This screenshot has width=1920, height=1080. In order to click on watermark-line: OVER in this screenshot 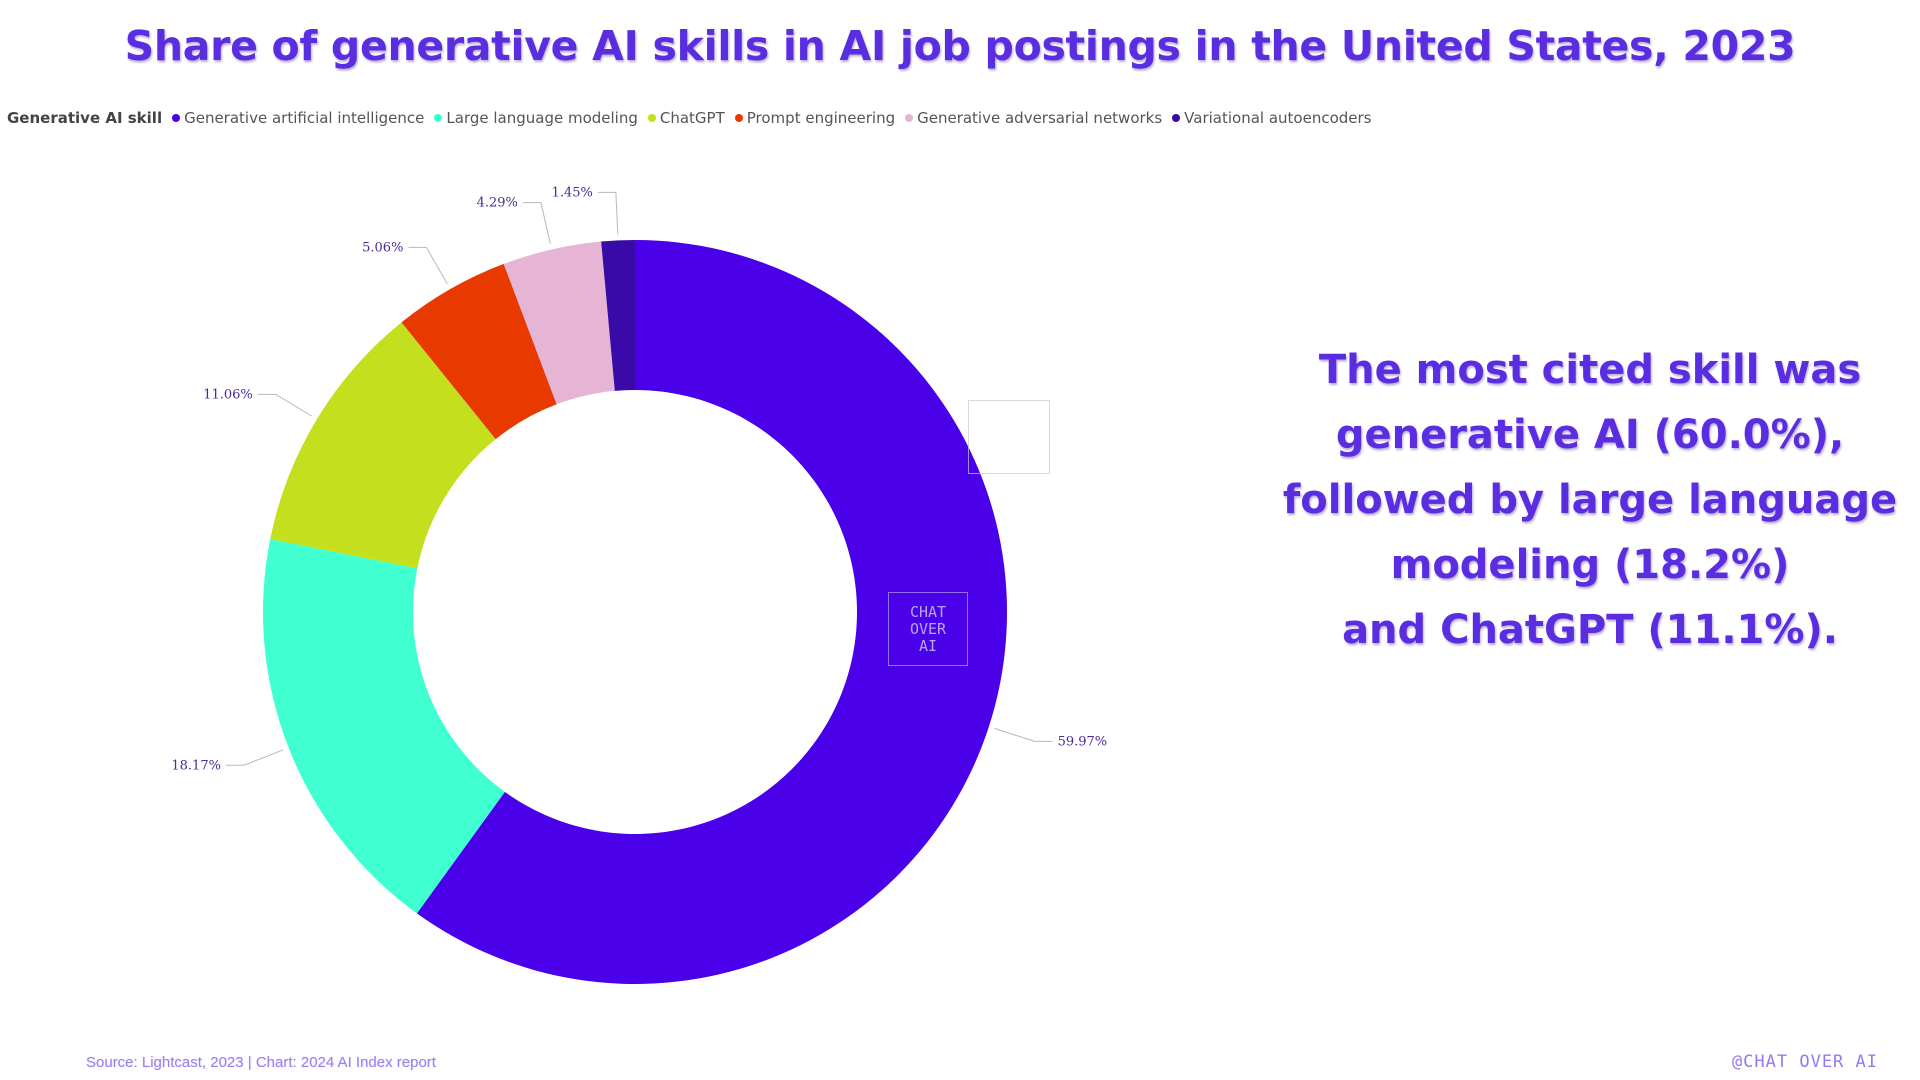, I will do `click(928, 628)`.